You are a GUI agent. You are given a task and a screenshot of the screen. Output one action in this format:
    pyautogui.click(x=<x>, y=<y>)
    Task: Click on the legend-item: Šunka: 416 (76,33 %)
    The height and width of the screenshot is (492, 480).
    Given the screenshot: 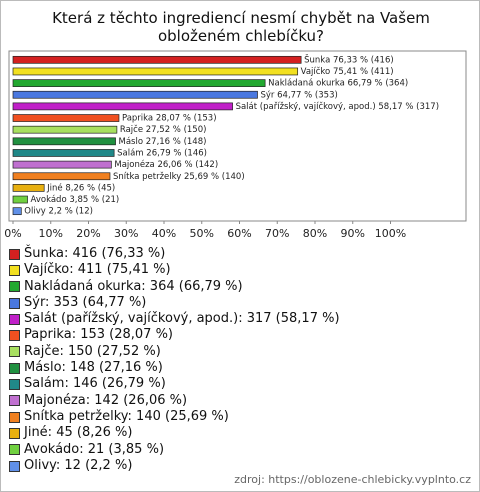 What is the action you would take?
    pyautogui.click(x=174, y=254)
    